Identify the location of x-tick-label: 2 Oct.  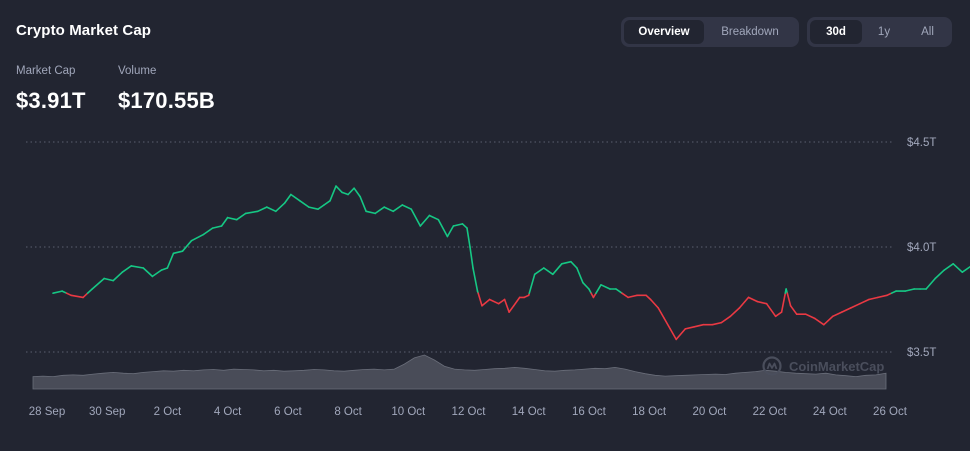
(168, 412).